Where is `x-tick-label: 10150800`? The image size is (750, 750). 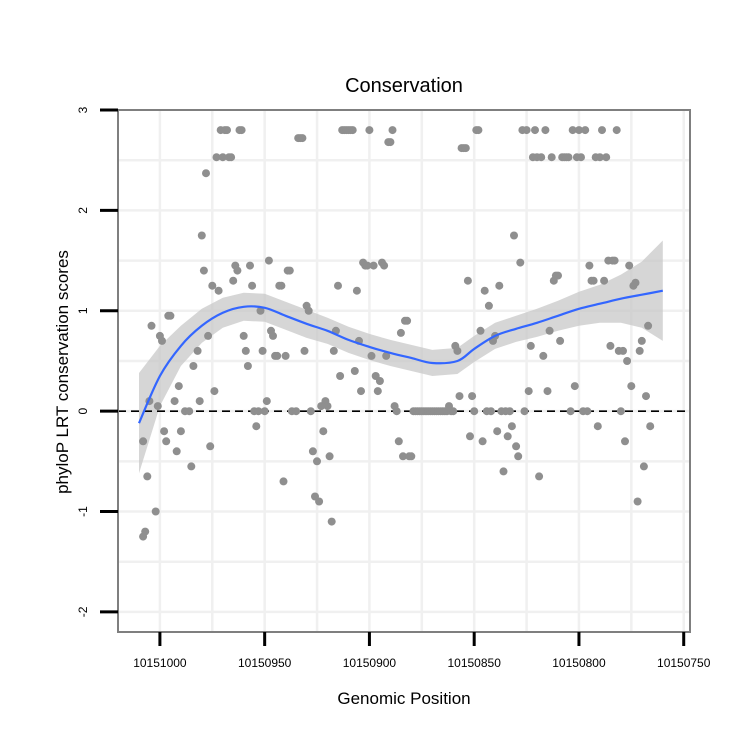
x-tick-label: 10150800 is located at coordinates (579, 663).